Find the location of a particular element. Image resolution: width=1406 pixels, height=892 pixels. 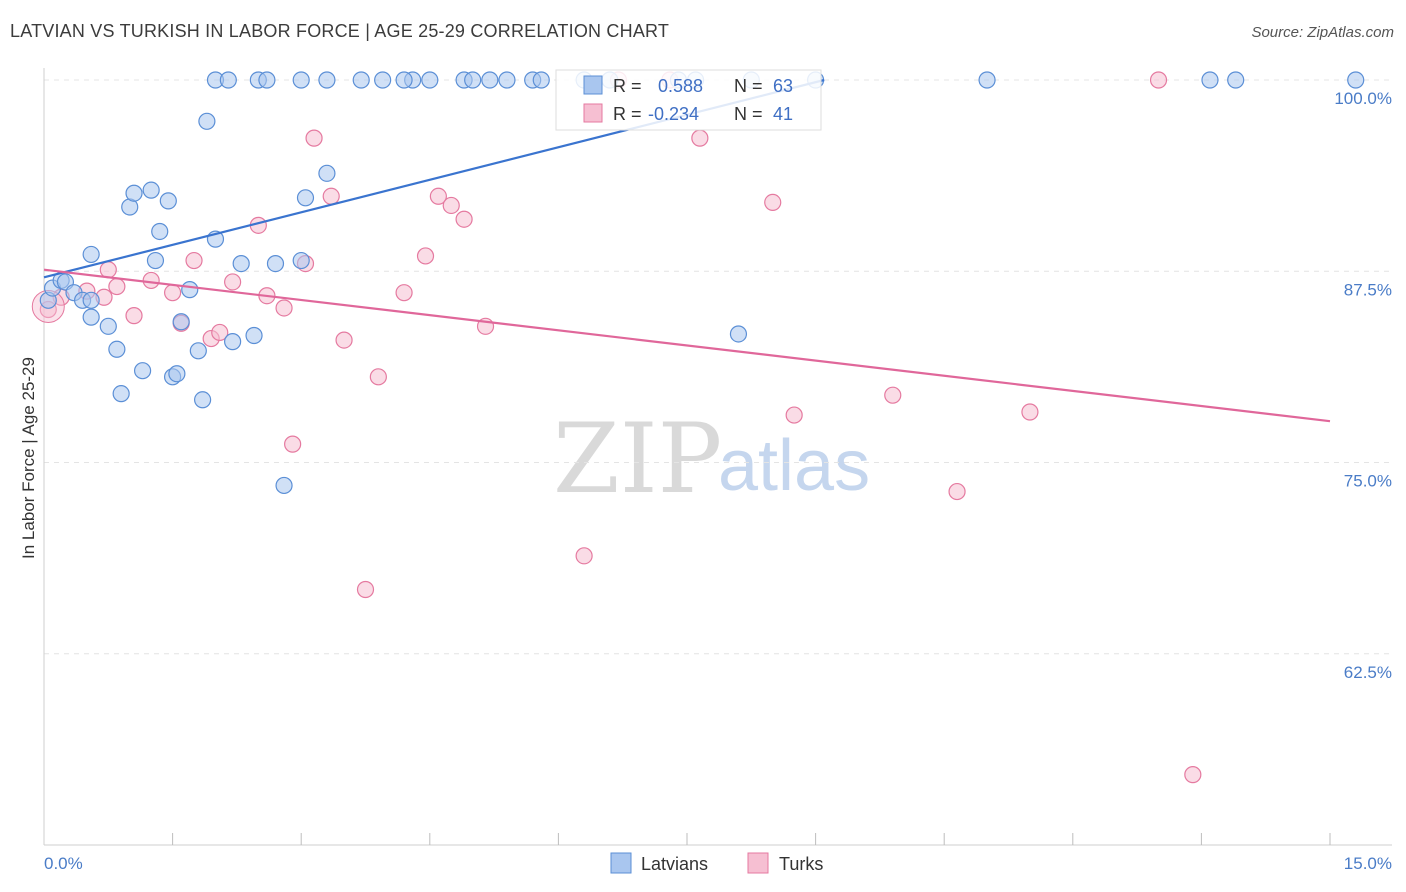

turks-r-label: R = is located at coordinates (627, 114).